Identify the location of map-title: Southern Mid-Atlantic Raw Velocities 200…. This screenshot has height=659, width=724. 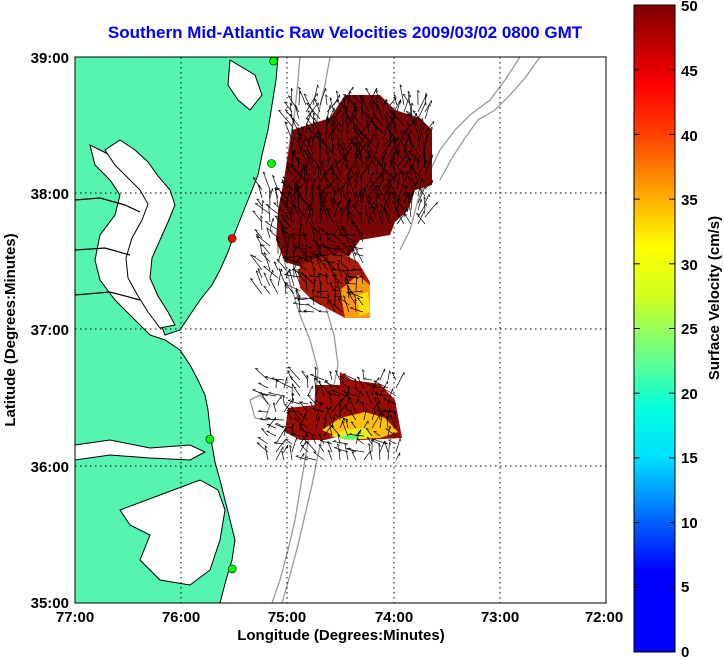
(345, 32).